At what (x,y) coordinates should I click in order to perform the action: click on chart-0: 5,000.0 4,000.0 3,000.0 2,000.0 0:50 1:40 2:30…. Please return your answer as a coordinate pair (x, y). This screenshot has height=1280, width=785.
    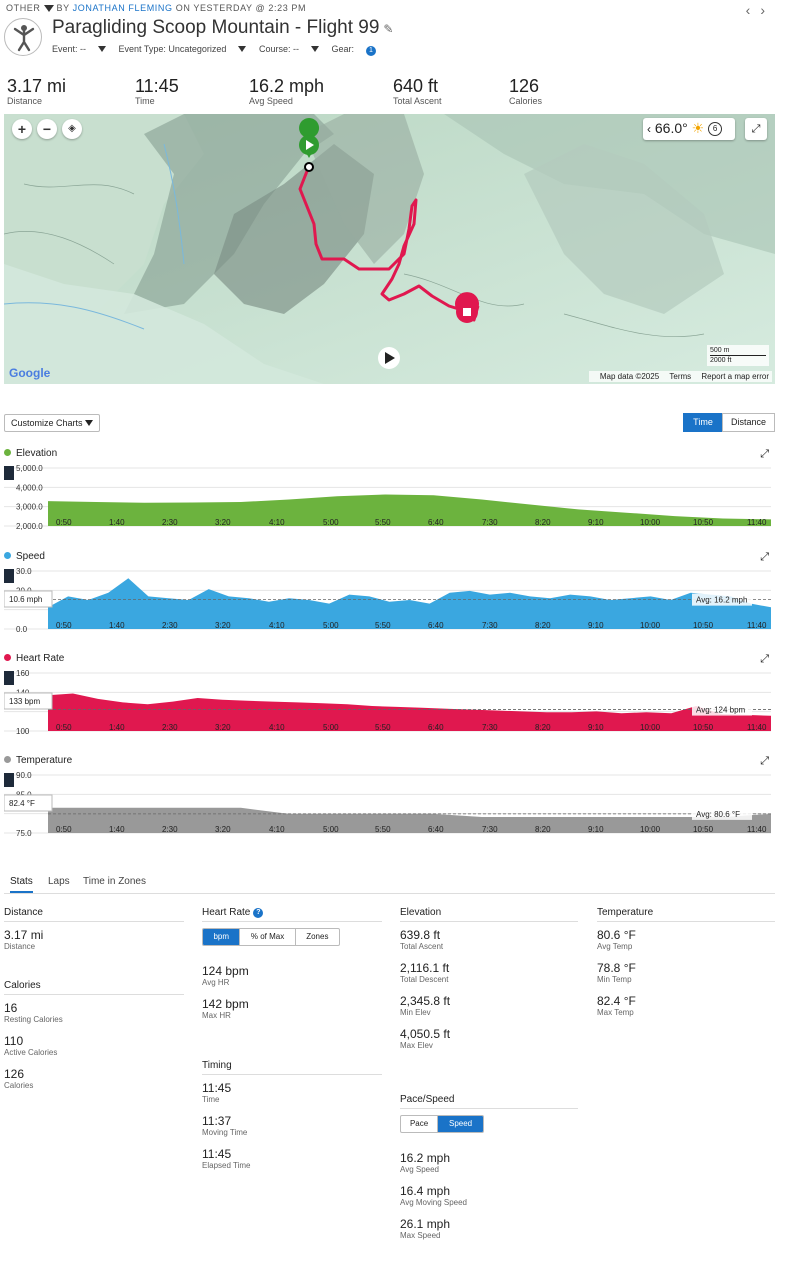
    Looking at the image, I should click on (389, 505).